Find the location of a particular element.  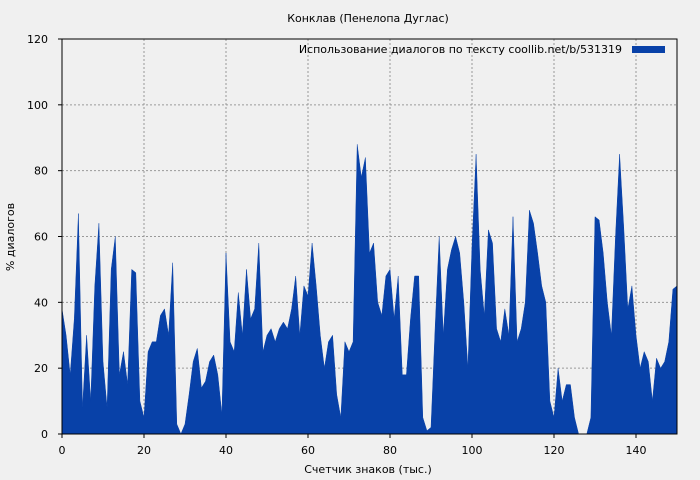

y-tick-label: 0 is located at coordinates (44, 434).